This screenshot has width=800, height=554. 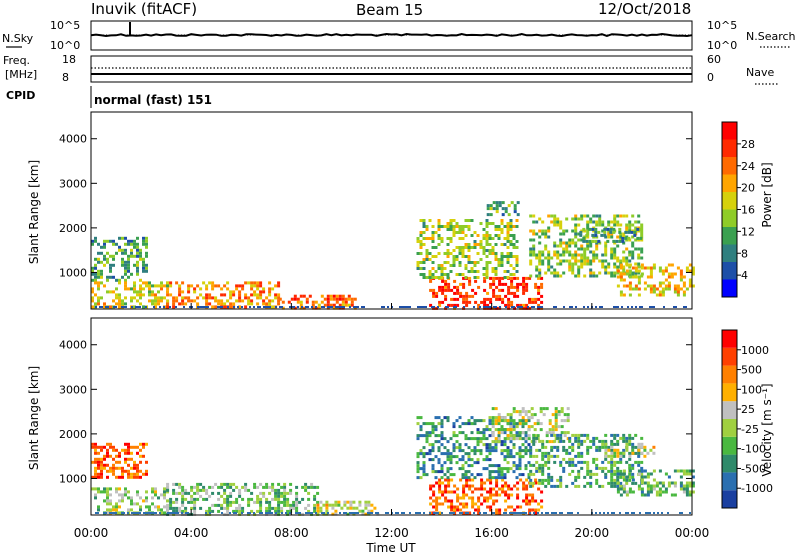 What do you see at coordinates (729, 201) in the screenshot?
I see `colorbar-segment` at bounding box center [729, 201].